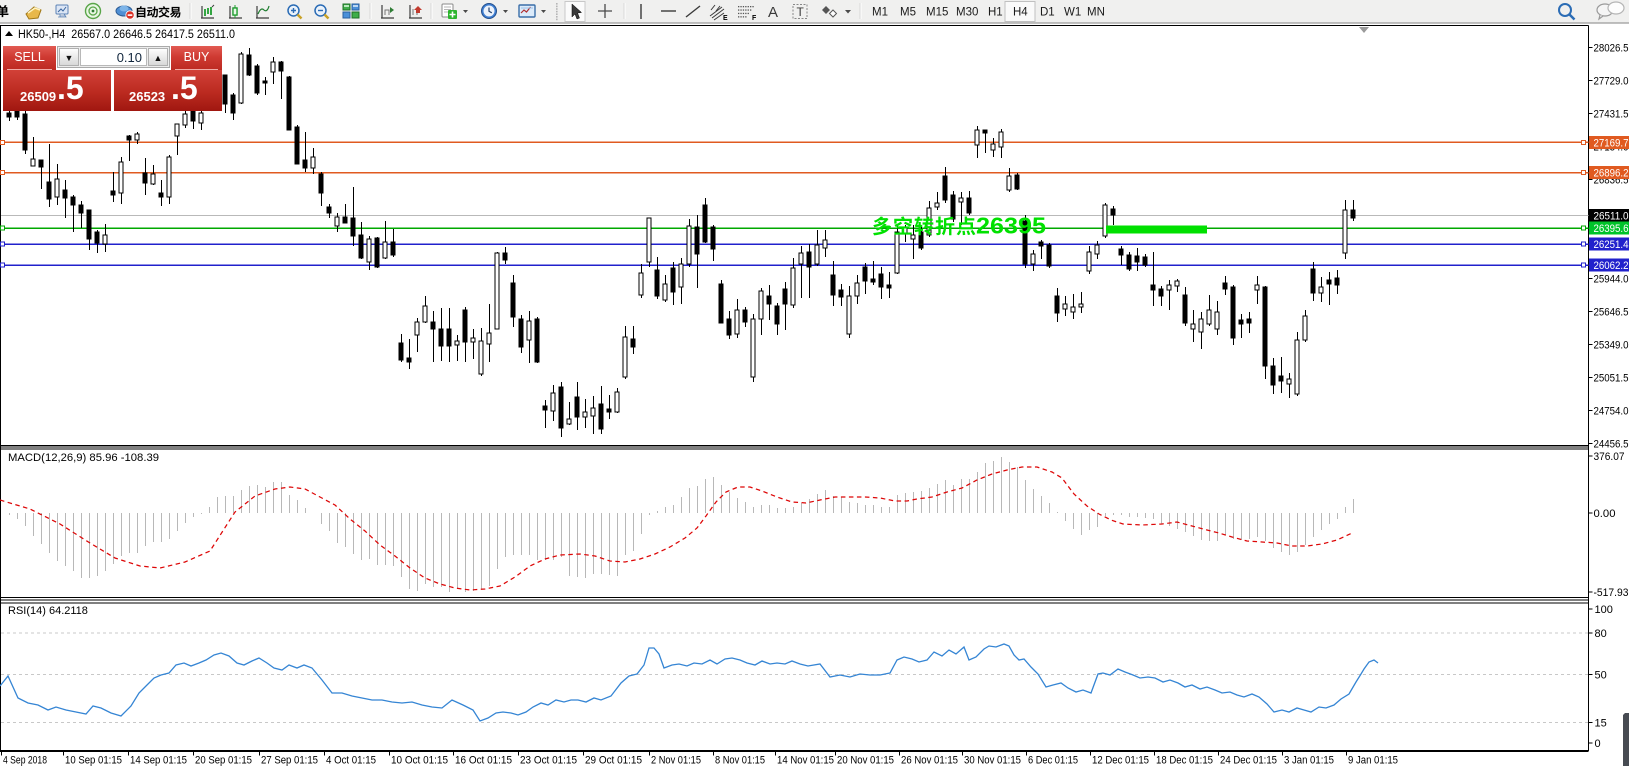 This screenshot has width=1629, height=766. What do you see at coordinates (223, 760) in the screenshot?
I see `svg-text: 20 Sep 01:15` at bounding box center [223, 760].